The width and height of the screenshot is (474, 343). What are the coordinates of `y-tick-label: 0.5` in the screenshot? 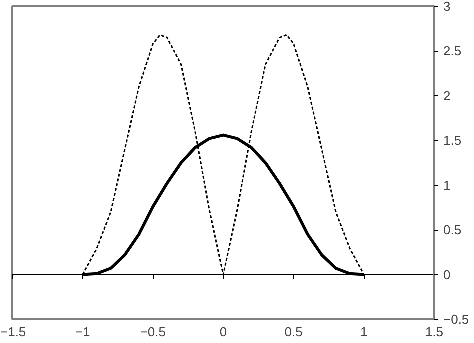 It's located at (453, 230).